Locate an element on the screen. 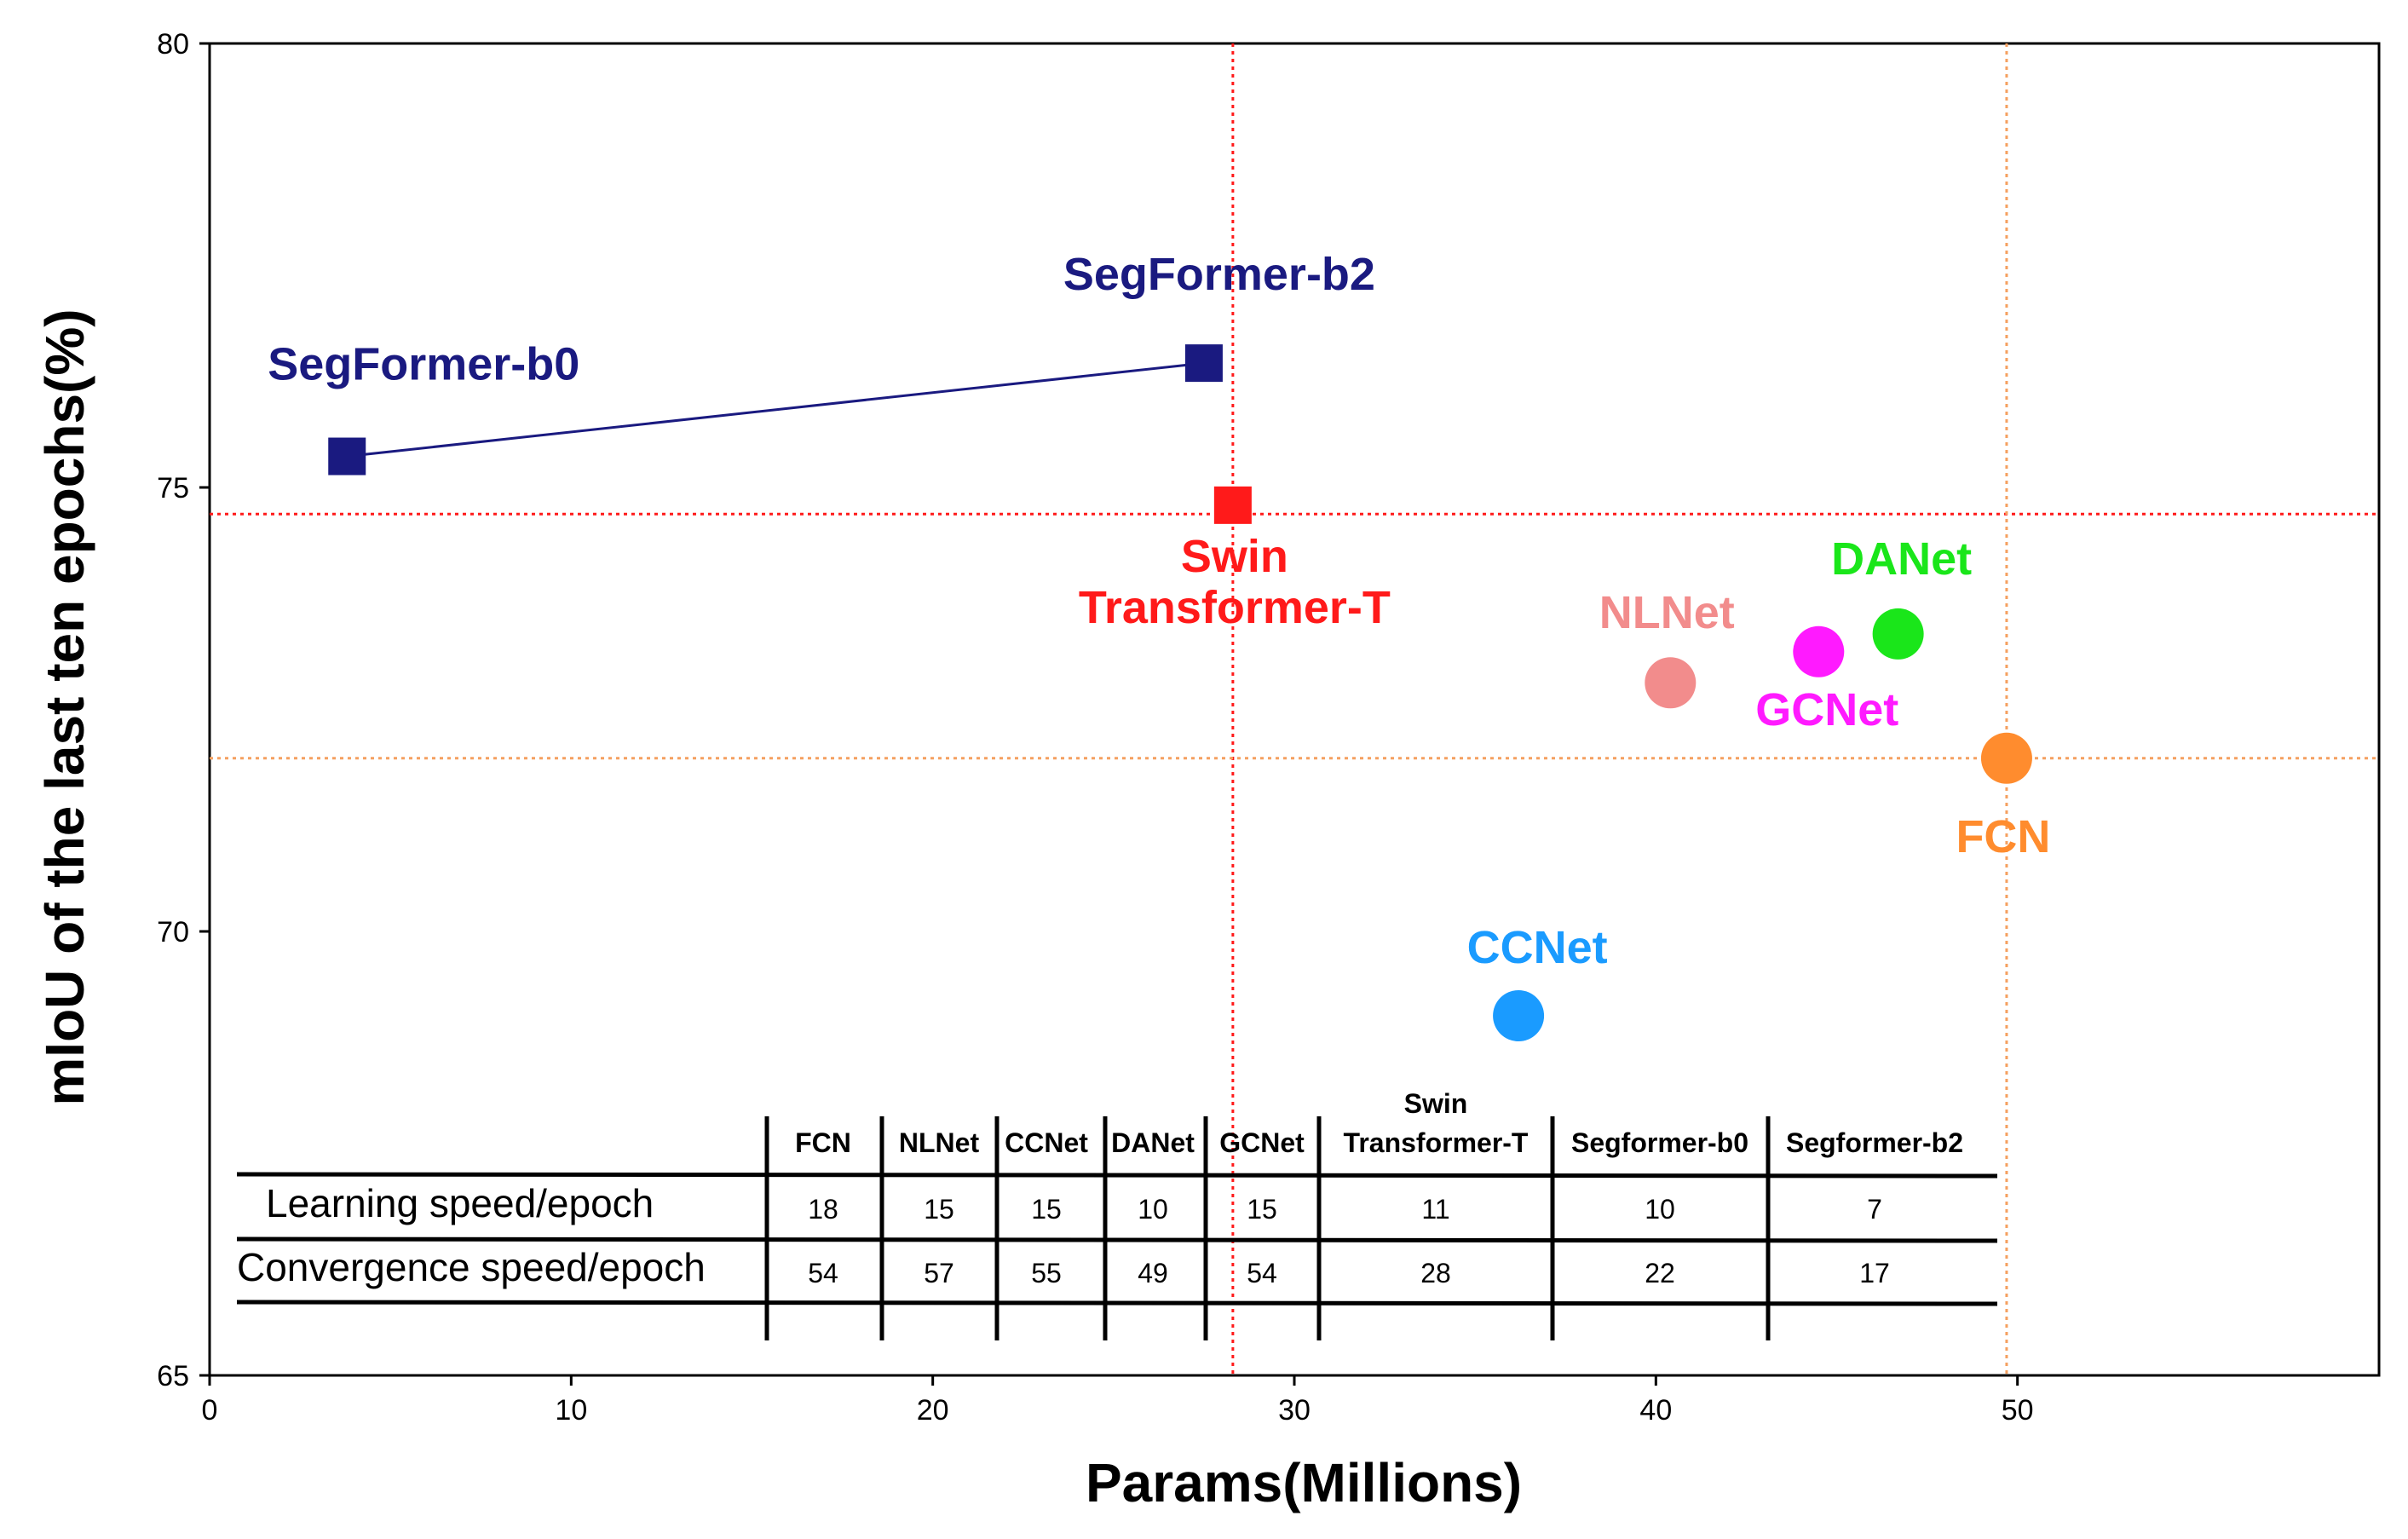 This screenshot has width=2408, height=1539. x-tick-label: 20 is located at coordinates (933, 1410).